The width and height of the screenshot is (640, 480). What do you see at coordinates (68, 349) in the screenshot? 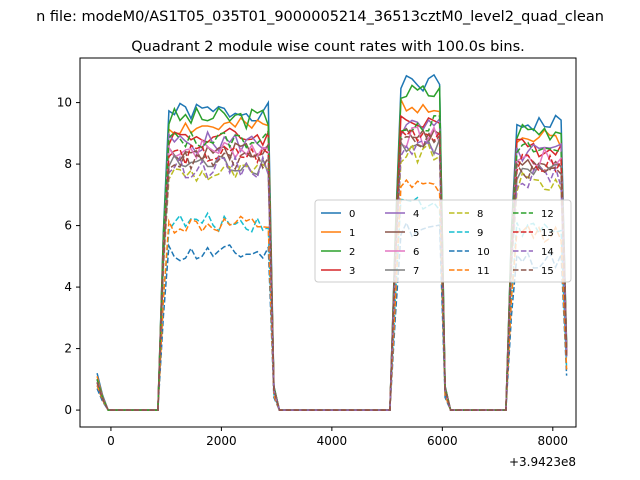
I see `y-tick-label: 2` at bounding box center [68, 349].